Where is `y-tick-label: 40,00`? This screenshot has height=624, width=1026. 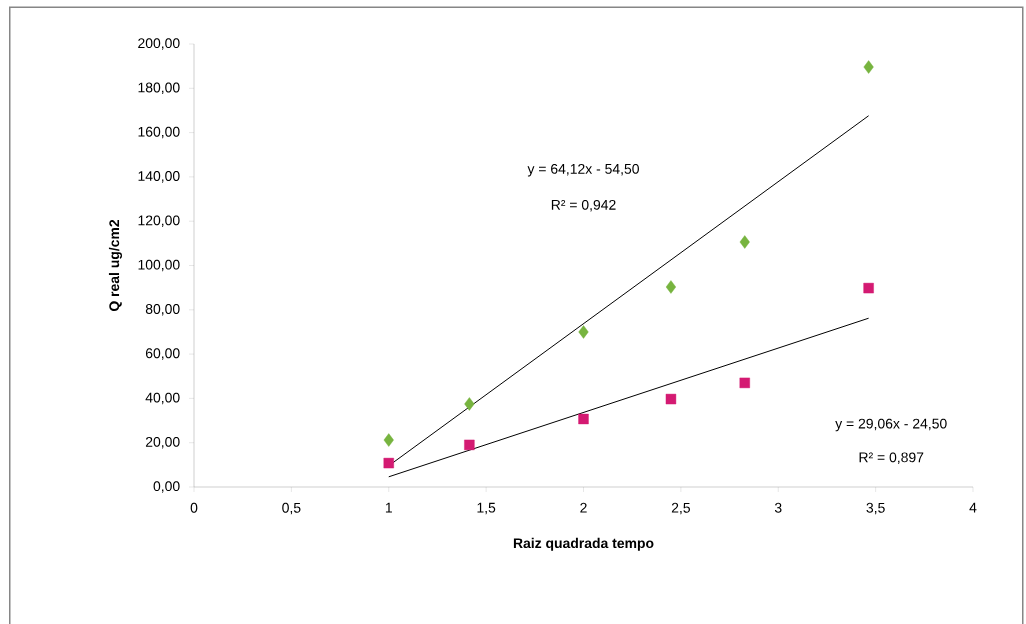
y-tick-label: 40,00 is located at coordinates (162, 398).